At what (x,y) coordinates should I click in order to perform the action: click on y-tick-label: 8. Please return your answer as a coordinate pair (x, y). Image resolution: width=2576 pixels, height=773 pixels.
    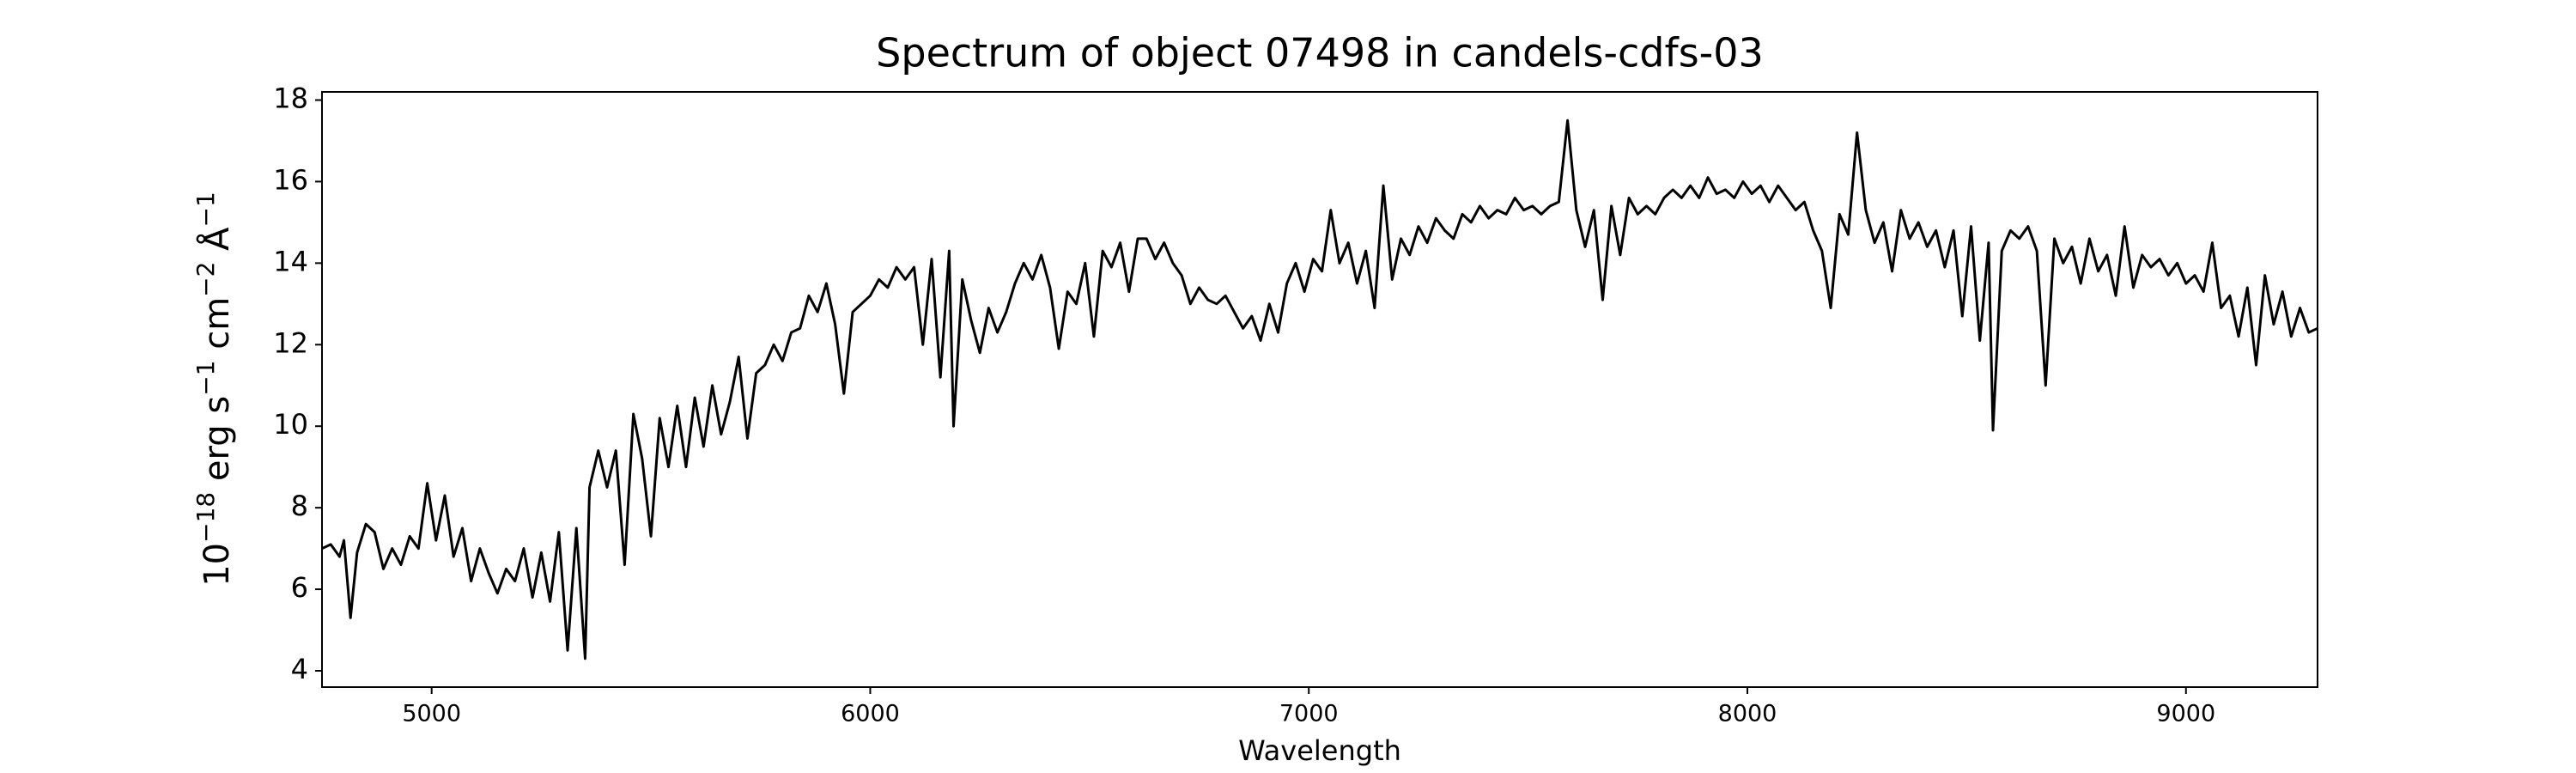
    Looking at the image, I should click on (300, 506).